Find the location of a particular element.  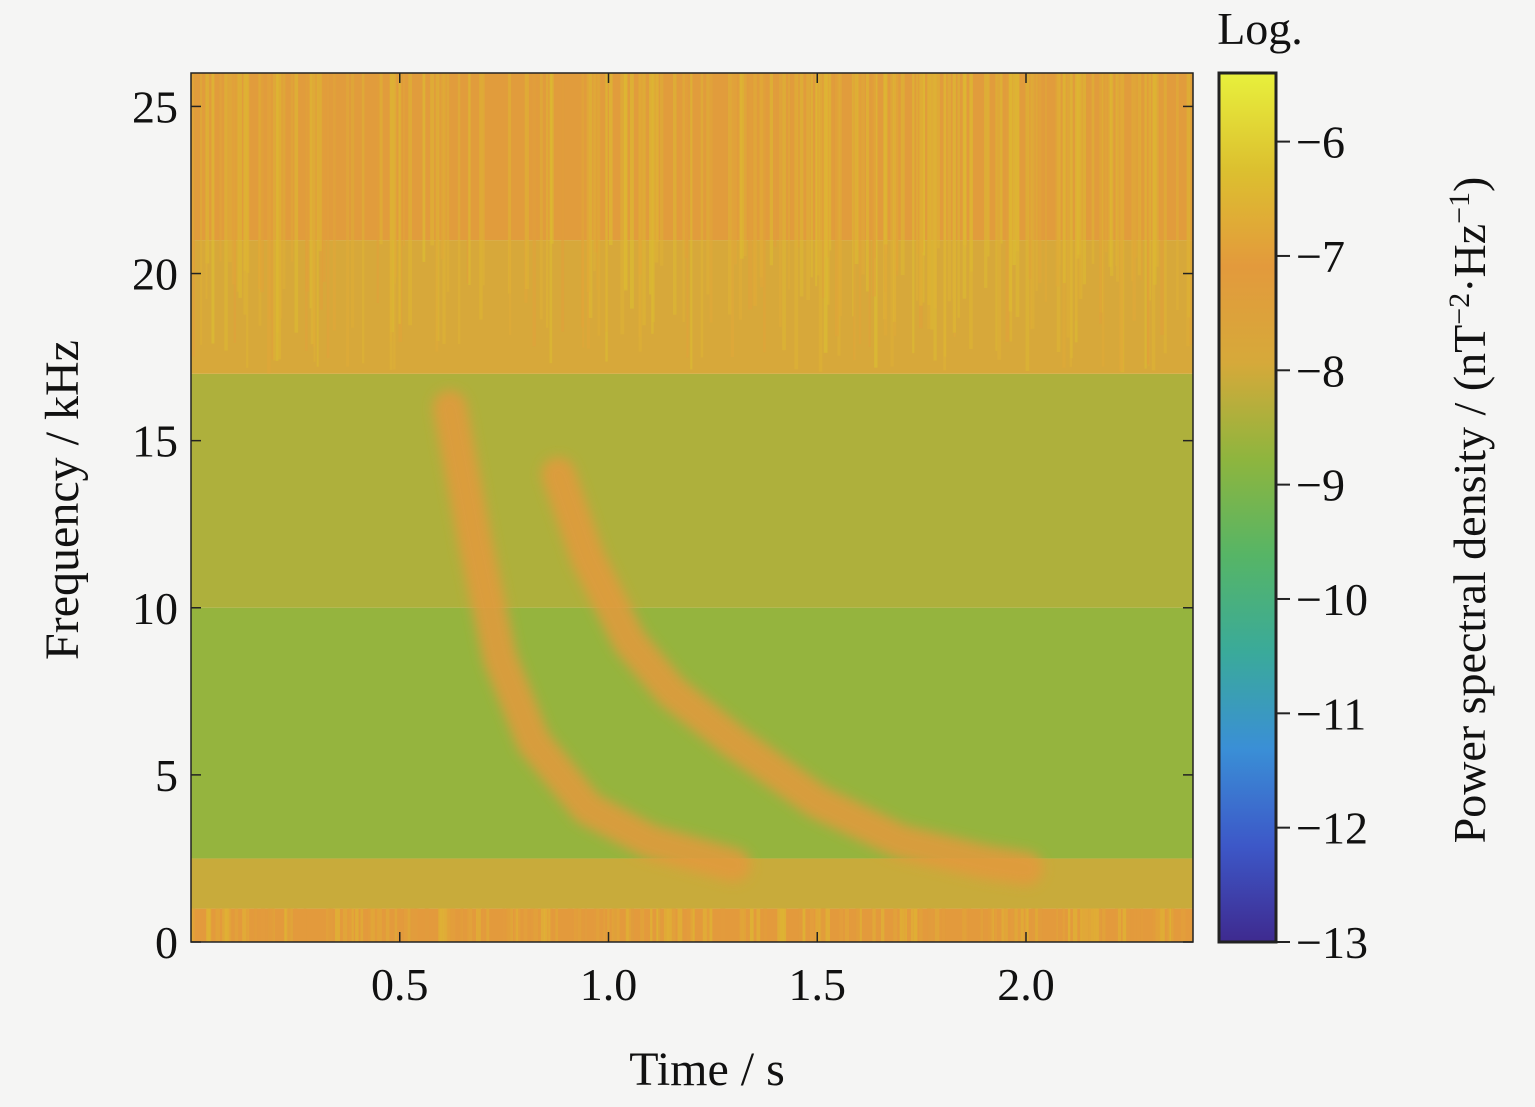

heatmap-band is located at coordinates (692, 490).